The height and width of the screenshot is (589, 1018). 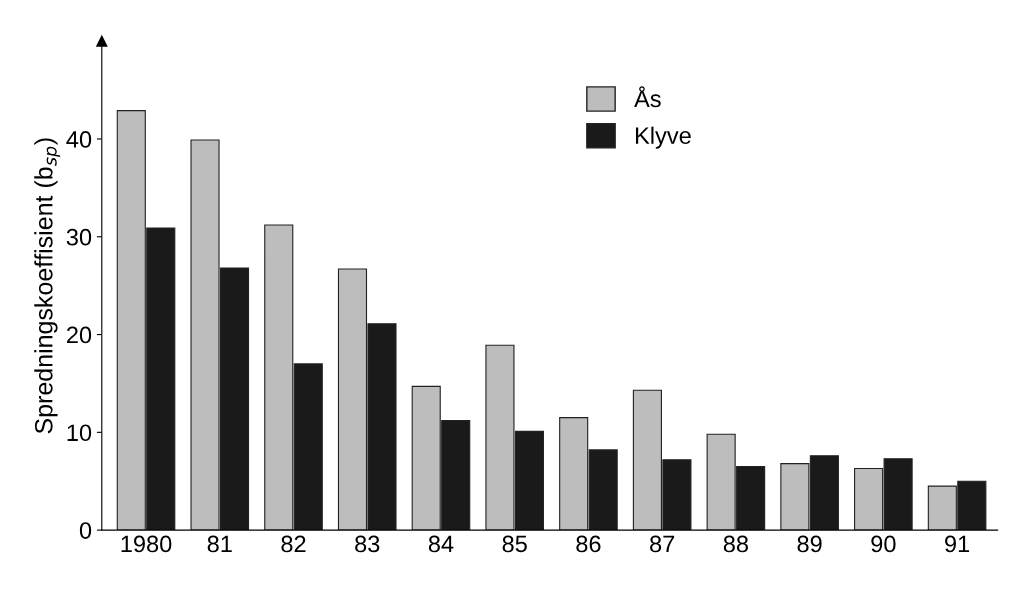 What do you see at coordinates (957, 544) in the screenshot?
I see `x-tick-label: 91` at bounding box center [957, 544].